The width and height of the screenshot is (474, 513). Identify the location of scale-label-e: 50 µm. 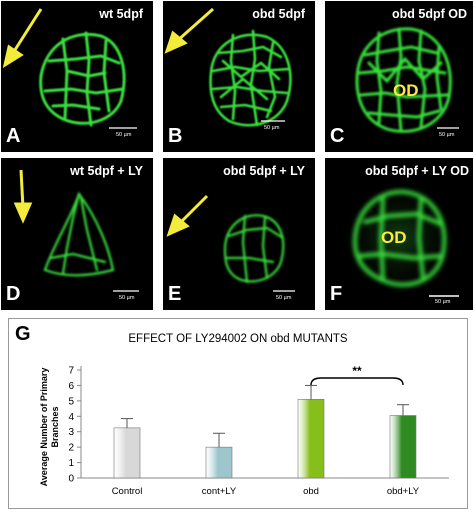
(284, 298).